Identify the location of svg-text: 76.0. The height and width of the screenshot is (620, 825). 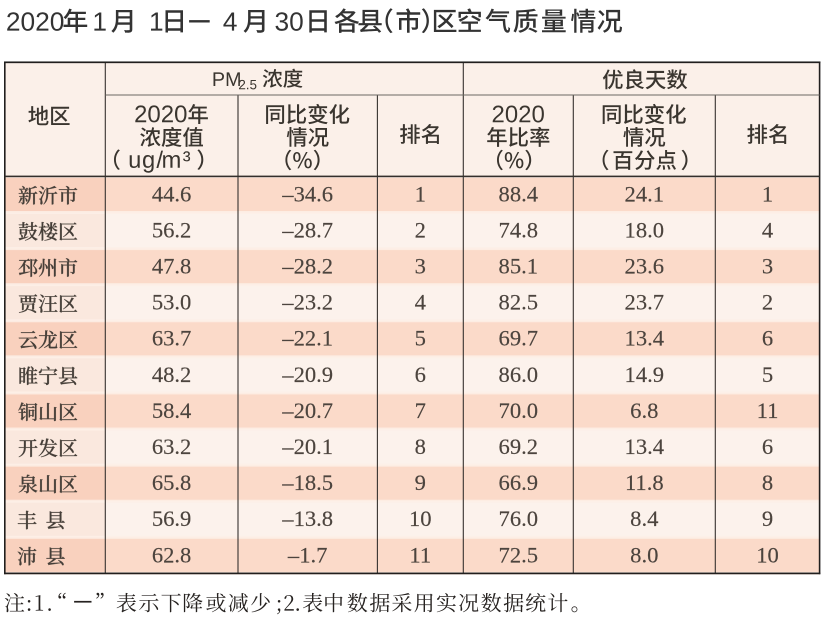
(519, 518).